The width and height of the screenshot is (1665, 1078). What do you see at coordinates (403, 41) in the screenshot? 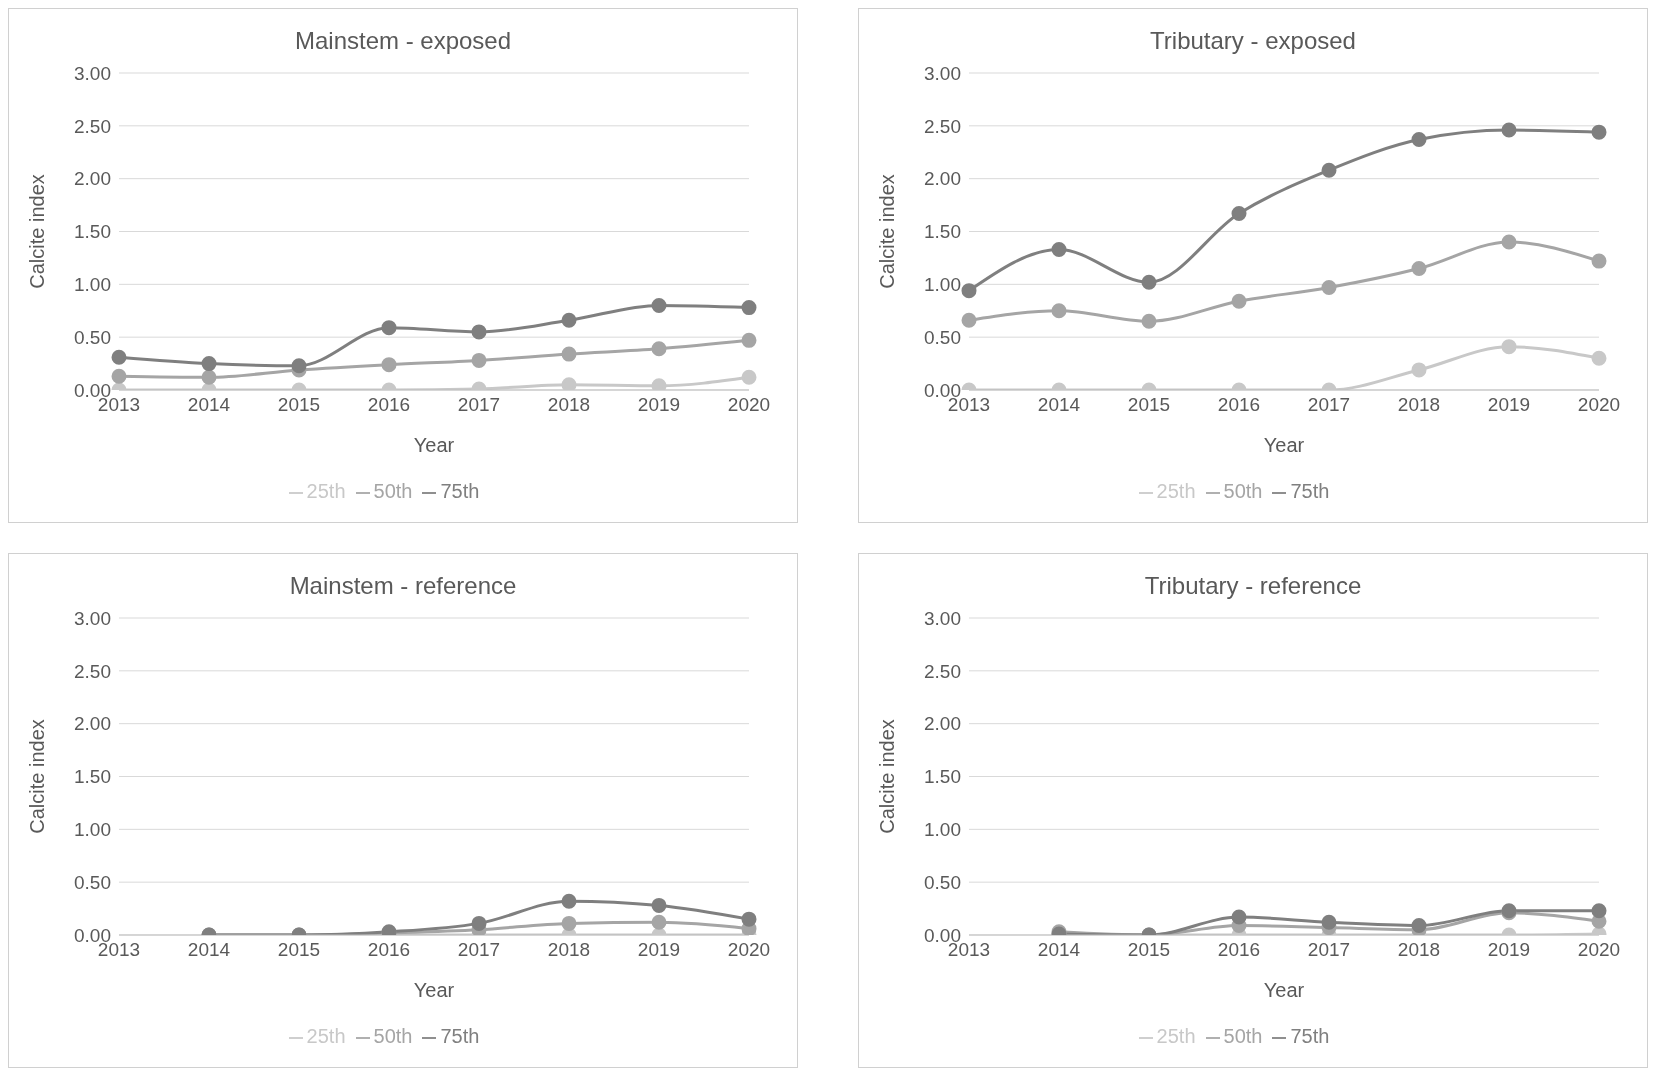
I see `chart-title: Mainstem - exposed` at bounding box center [403, 41].